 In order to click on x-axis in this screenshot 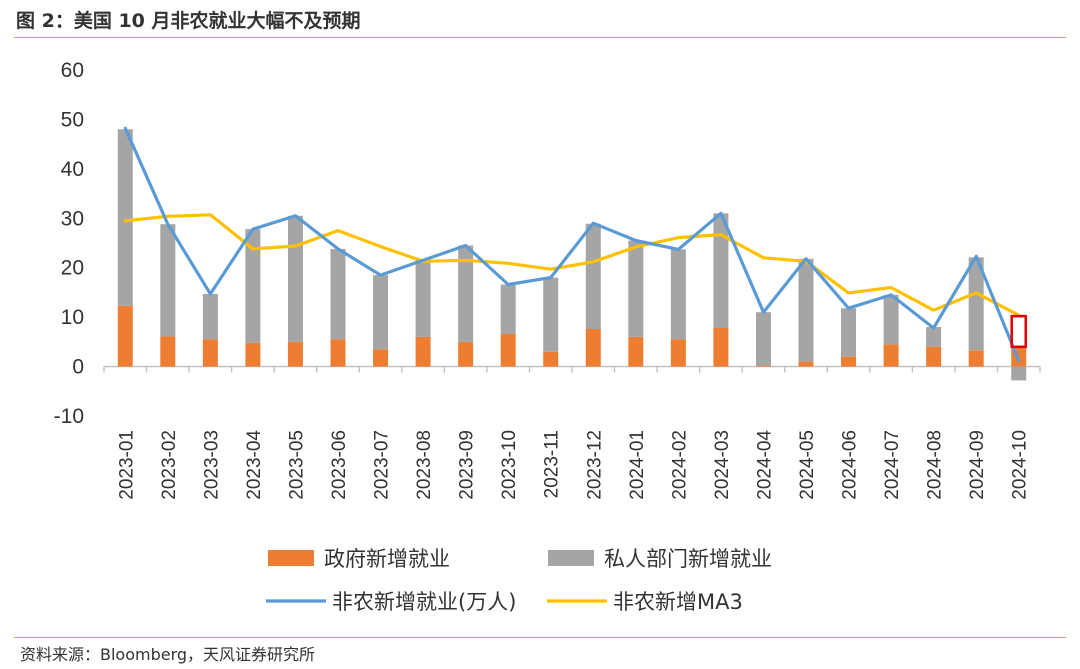, I will do `click(572, 369)`.